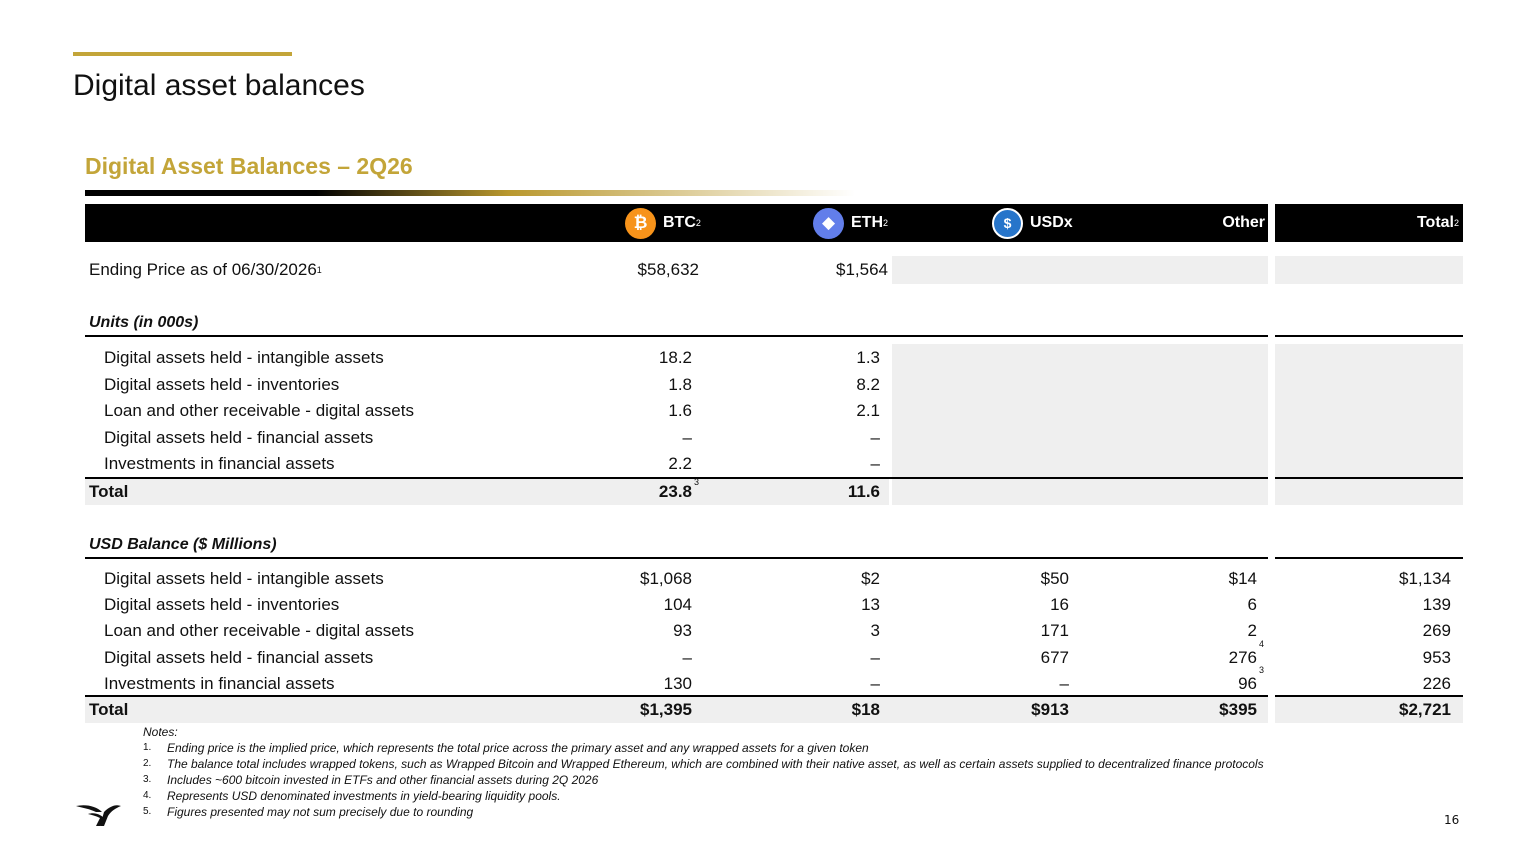  I want to click on table-header-total: Total 2, so click(1369, 223).